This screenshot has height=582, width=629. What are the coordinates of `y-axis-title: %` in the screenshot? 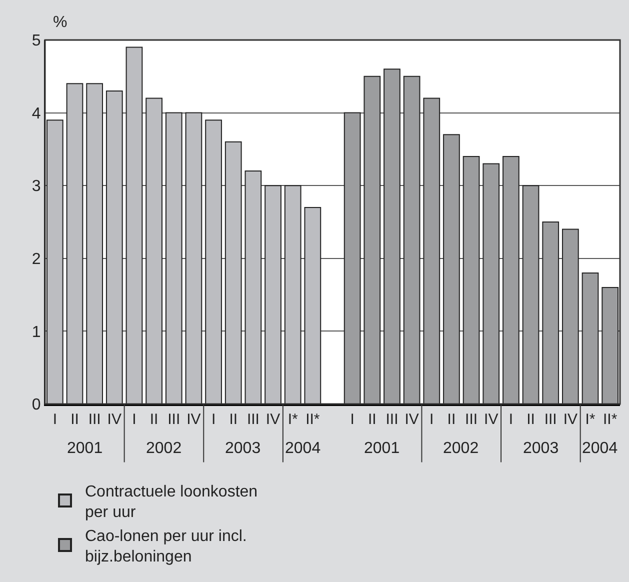 It's located at (60, 22).